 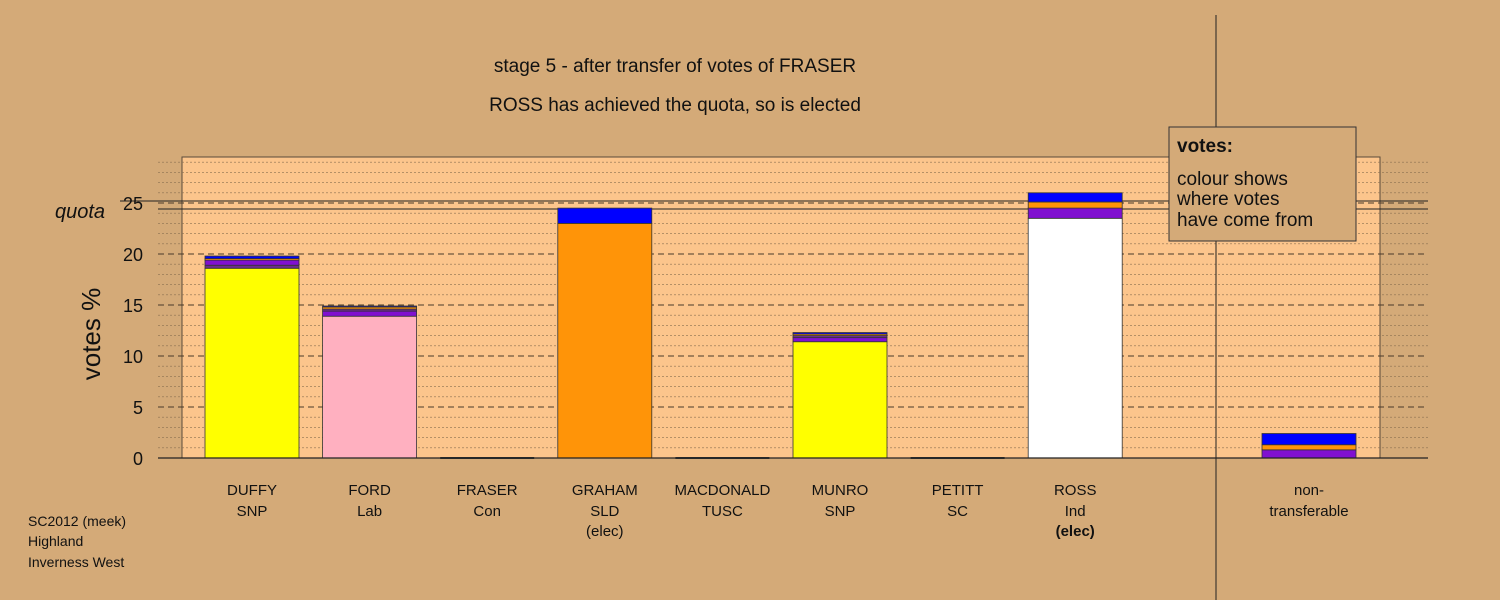 I want to click on y-tick-label: 15, so click(x=133, y=306).